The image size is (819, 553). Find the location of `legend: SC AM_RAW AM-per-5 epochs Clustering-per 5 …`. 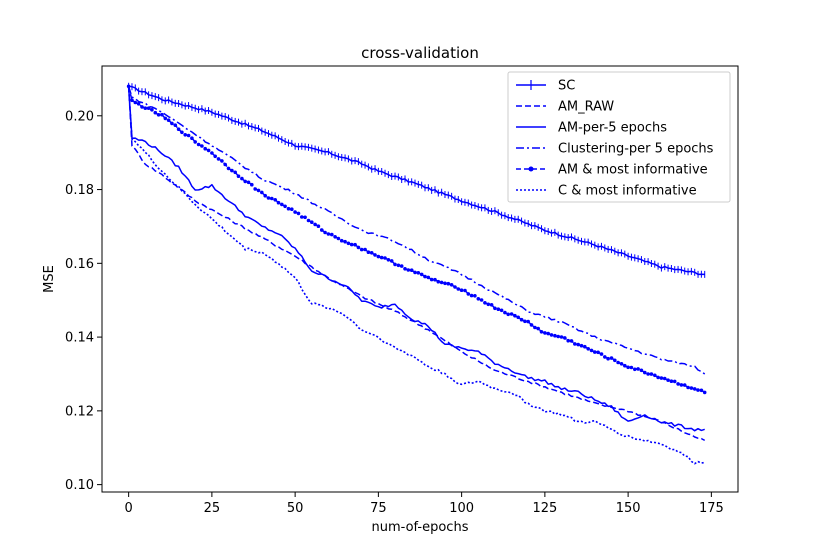

legend: SC AM_RAW AM-per-5 epochs Clustering-per 5 … is located at coordinates (619, 137).